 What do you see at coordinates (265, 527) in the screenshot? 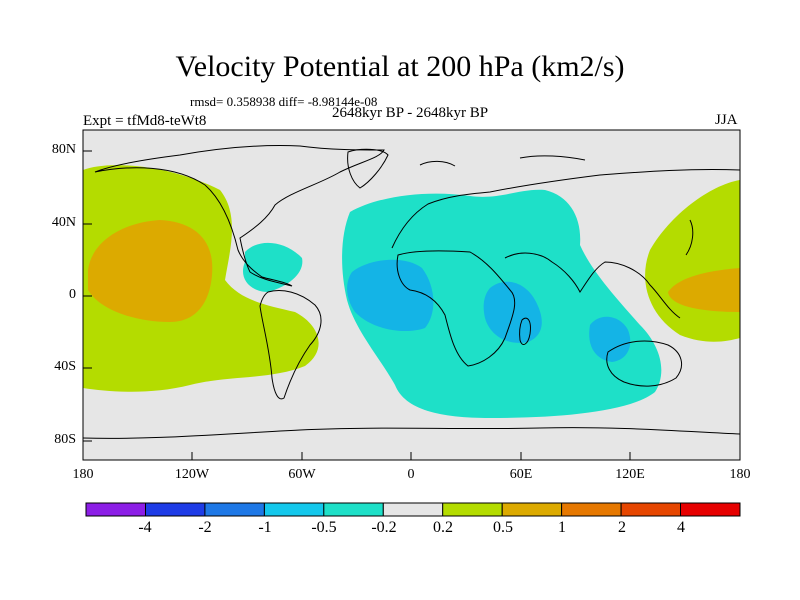
I see `colorbar-label: -1` at bounding box center [265, 527].